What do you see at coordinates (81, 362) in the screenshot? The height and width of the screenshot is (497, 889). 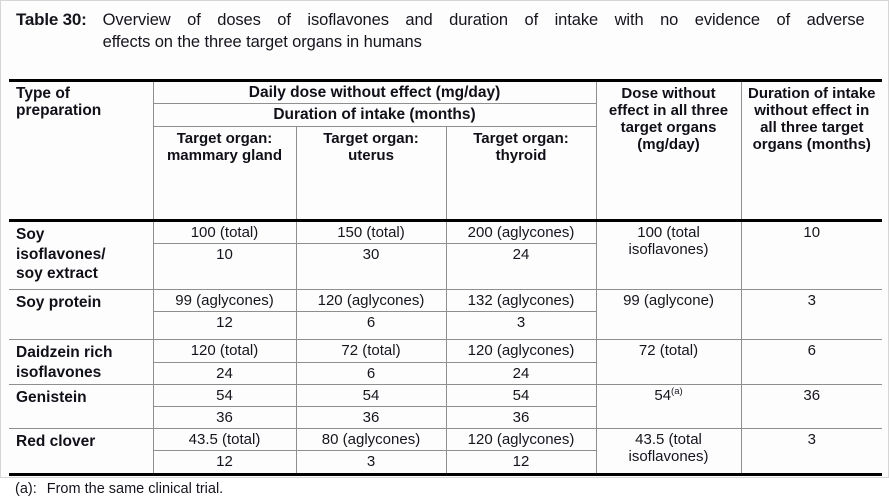 I see `preparation-cell: Daidzein rich isoflavones` at bounding box center [81, 362].